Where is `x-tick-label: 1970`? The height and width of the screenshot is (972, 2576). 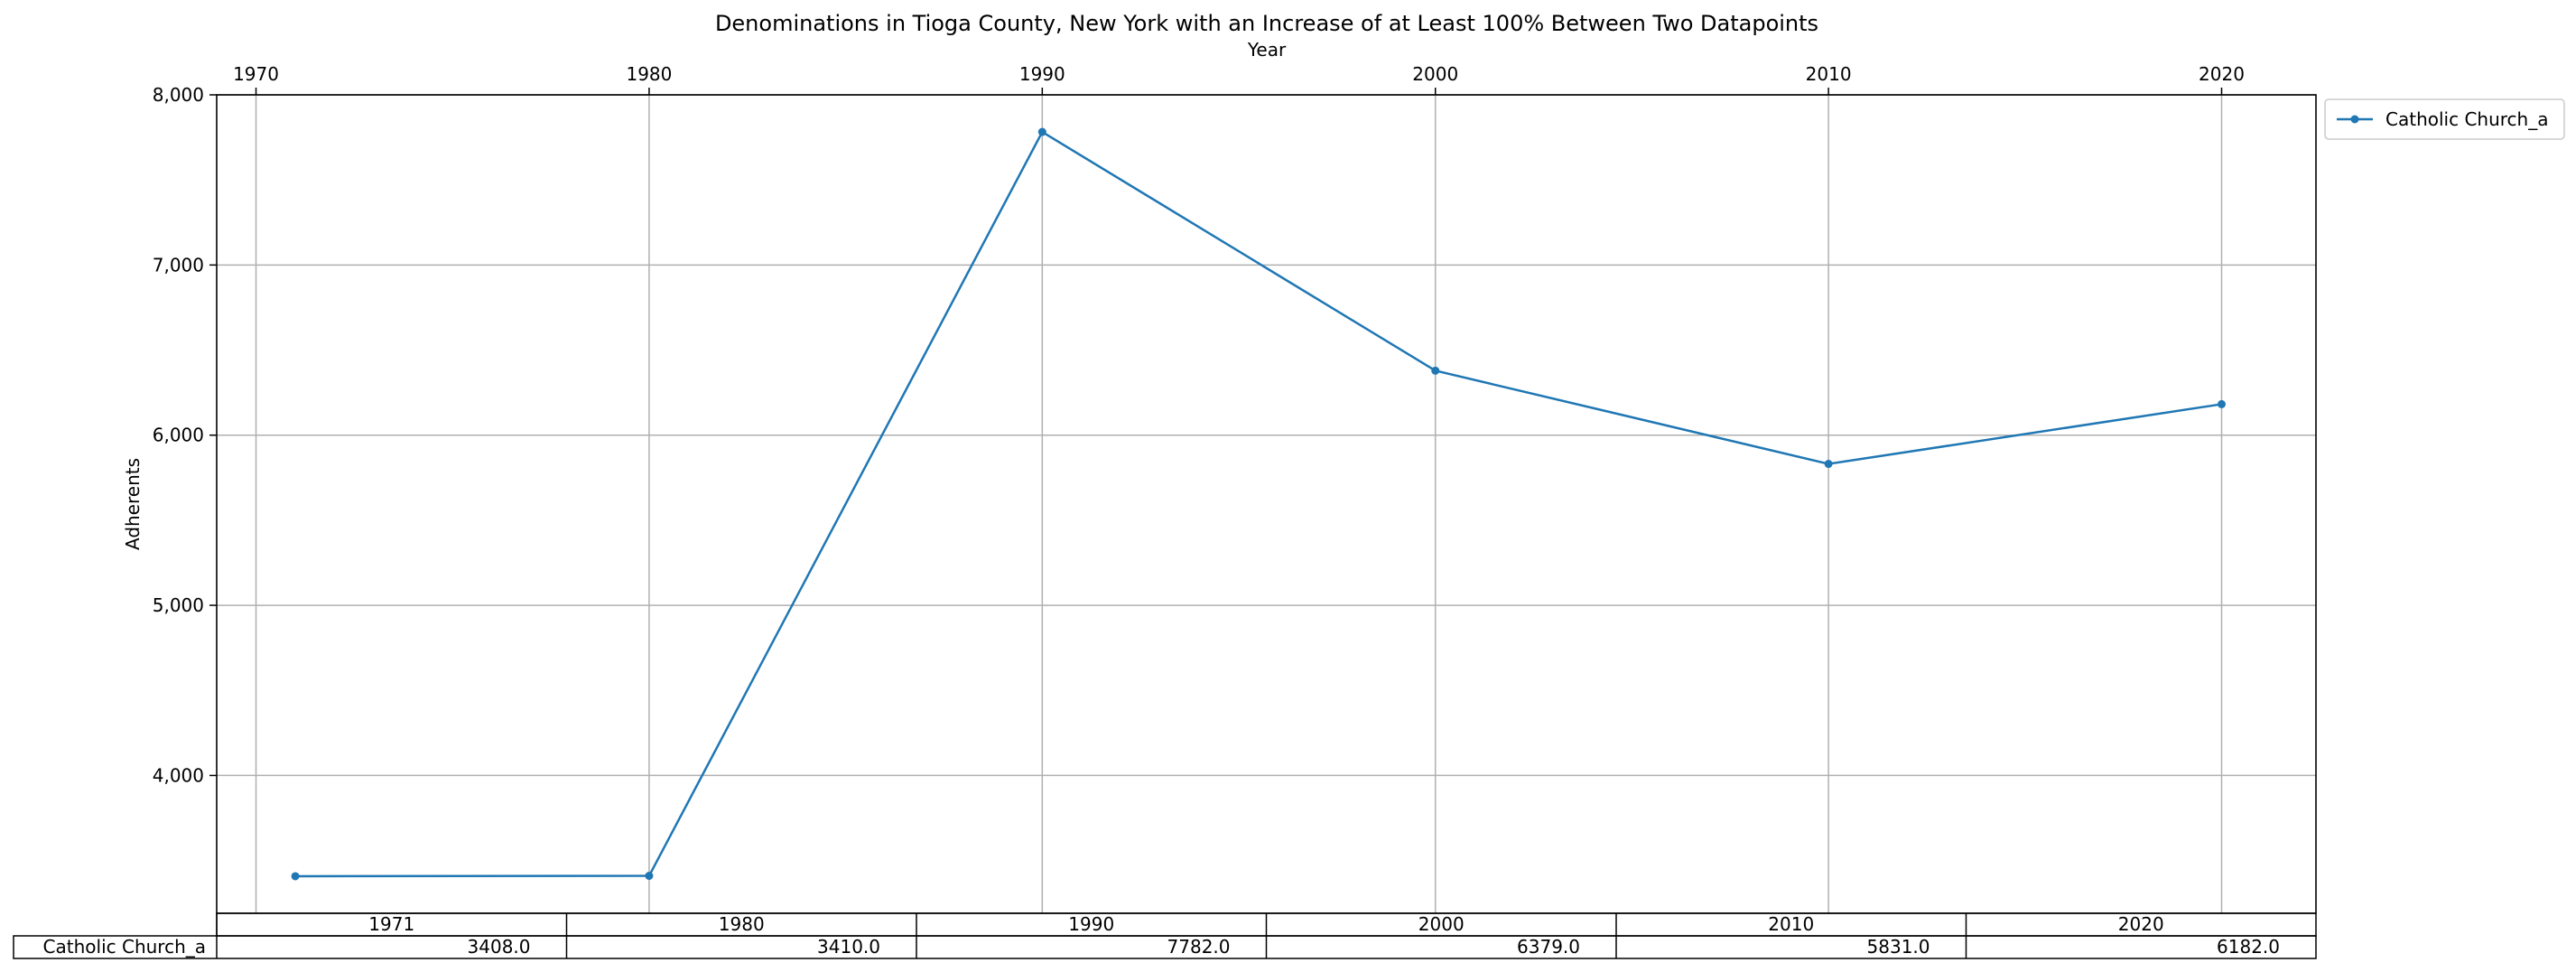 x-tick-label: 1970 is located at coordinates (256, 74).